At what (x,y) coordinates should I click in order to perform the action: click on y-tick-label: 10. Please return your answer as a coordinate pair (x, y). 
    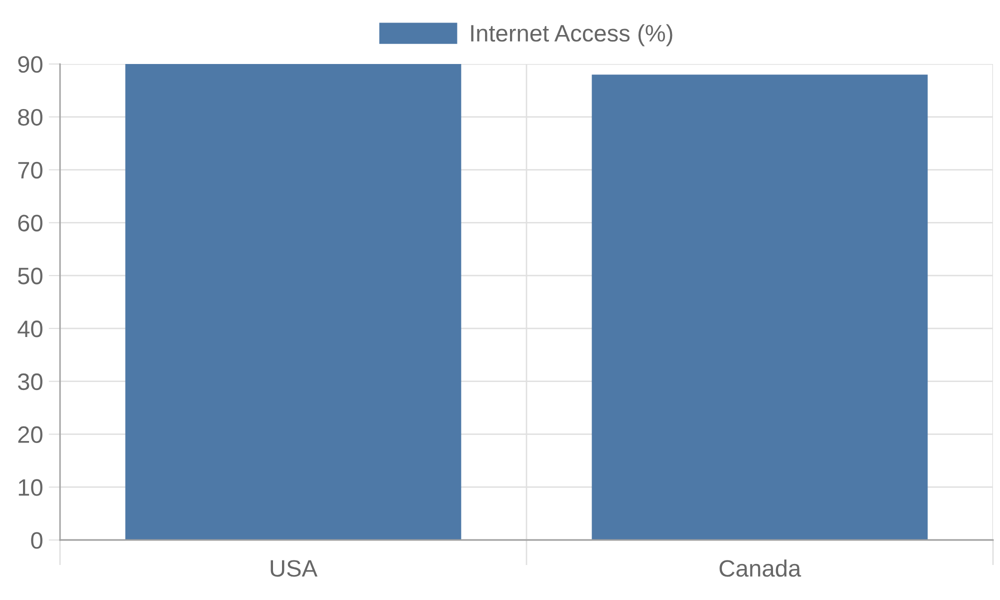
    Looking at the image, I should click on (30, 487).